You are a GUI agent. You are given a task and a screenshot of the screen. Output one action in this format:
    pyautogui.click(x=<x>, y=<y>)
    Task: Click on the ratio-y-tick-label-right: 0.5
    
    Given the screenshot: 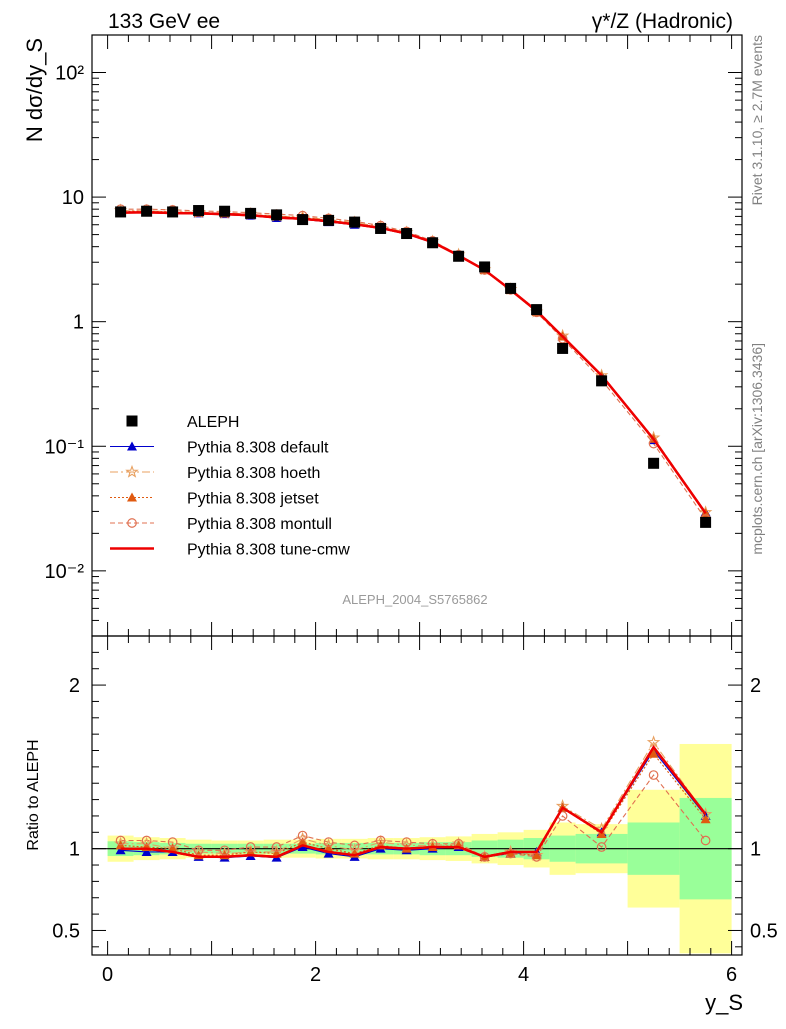 What is the action you would take?
    pyautogui.click(x=764, y=931)
    